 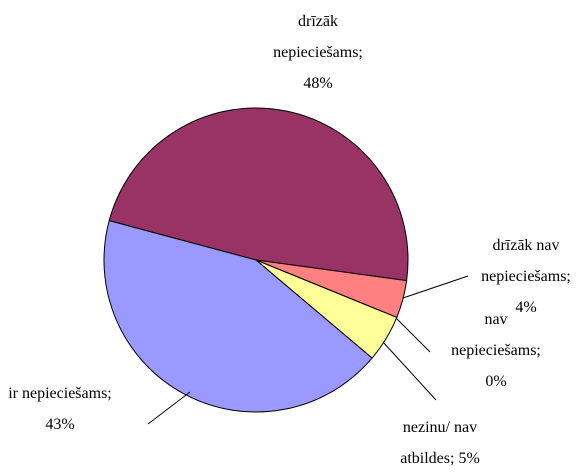 I want to click on value-label: 4%, so click(x=526, y=307).